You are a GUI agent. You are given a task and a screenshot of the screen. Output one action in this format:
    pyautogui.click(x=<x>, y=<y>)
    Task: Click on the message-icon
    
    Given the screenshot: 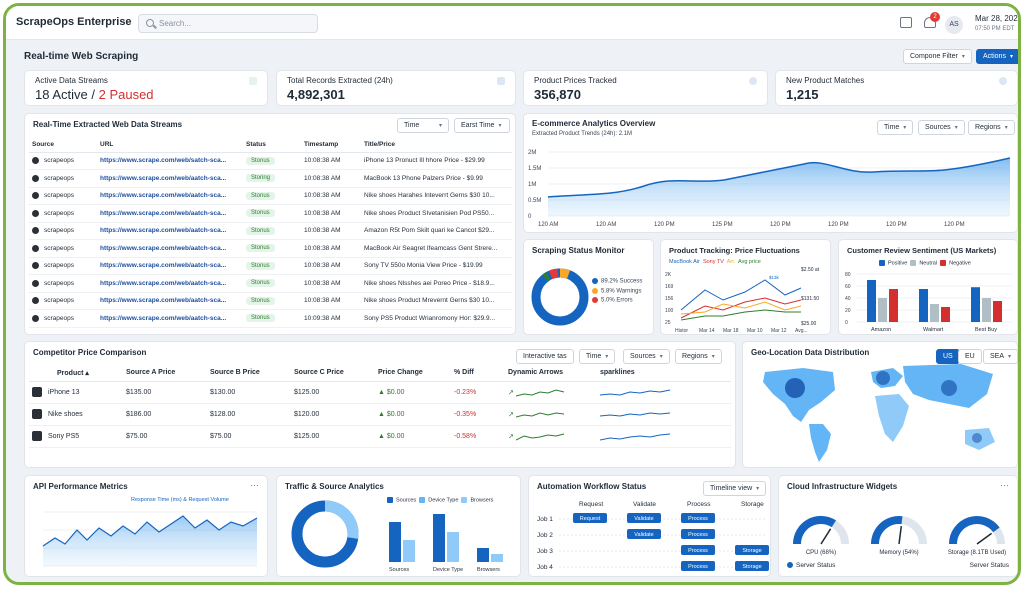 What is the action you would take?
    pyautogui.click(x=906, y=22)
    